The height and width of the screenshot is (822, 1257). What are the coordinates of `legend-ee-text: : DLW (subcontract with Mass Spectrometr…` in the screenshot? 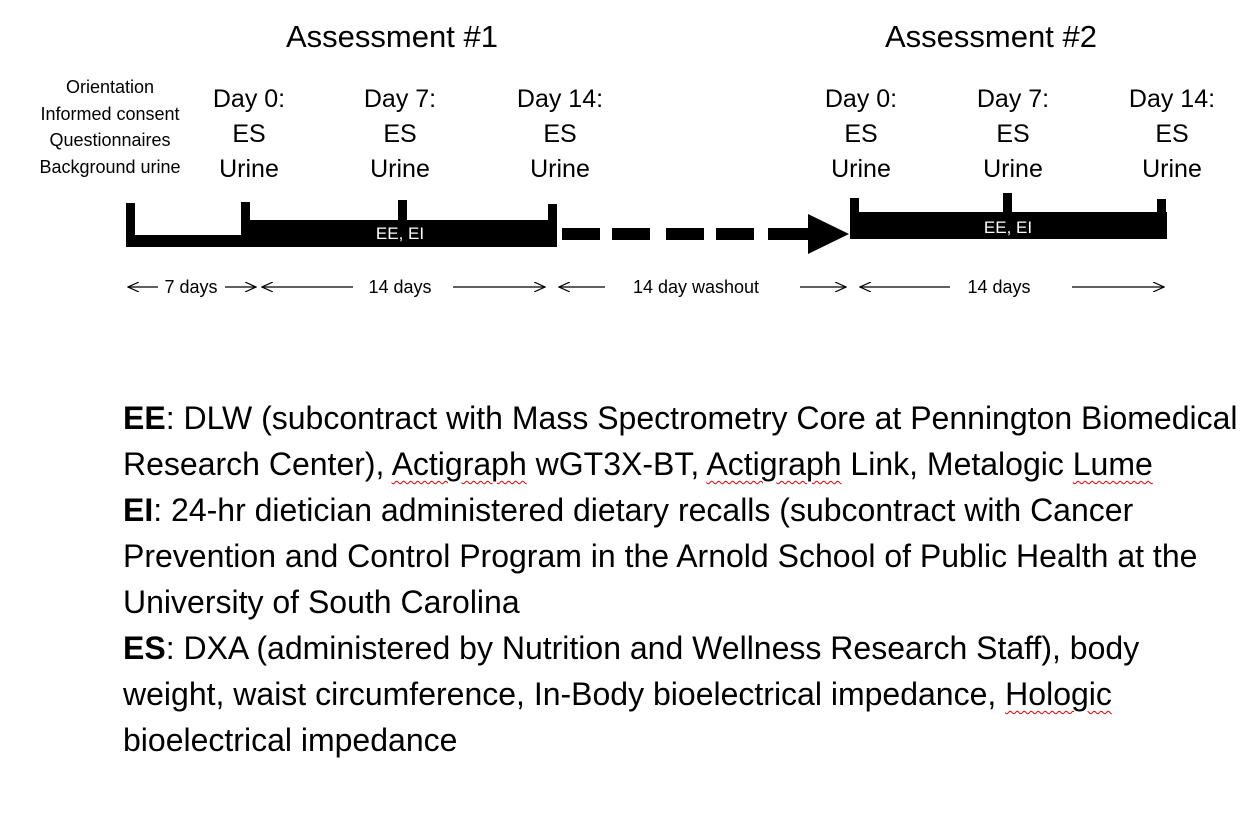 It's located at (680, 441).